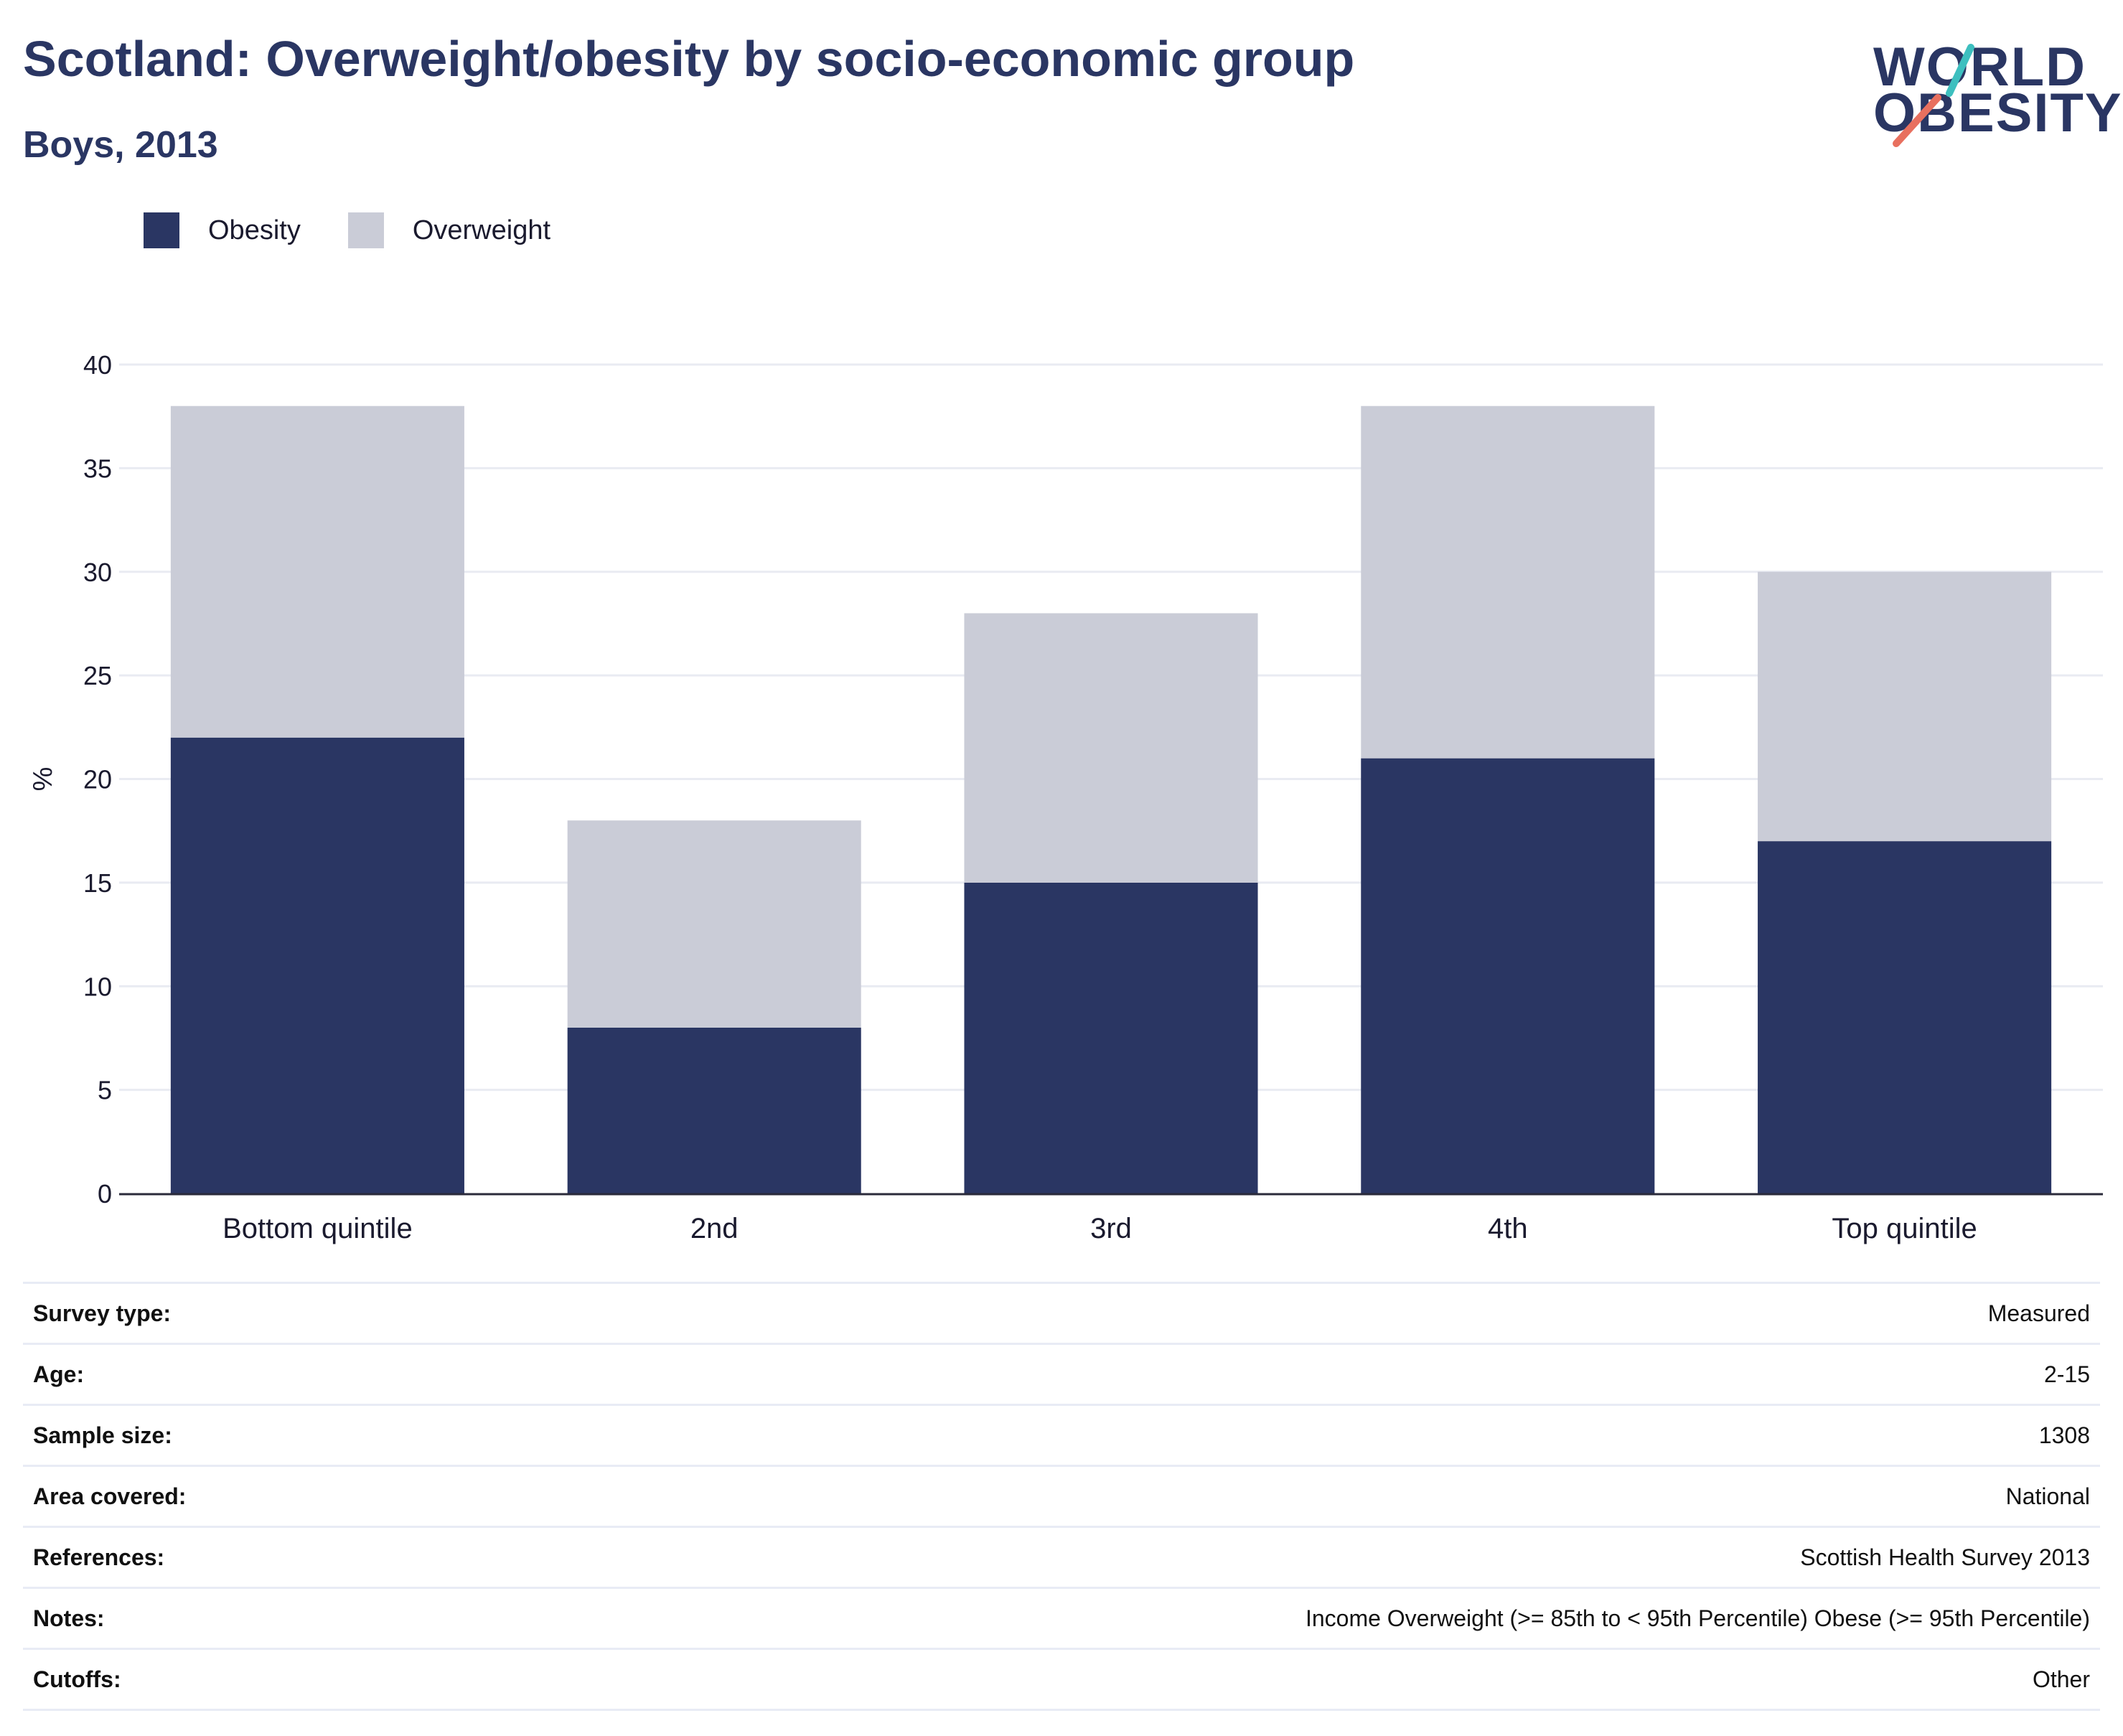 This screenshot has height=1736, width=2123. What do you see at coordinates (1933, 95) in the screenshot?
I see `logo-slash-icon` at bounding box center [1933, 95].